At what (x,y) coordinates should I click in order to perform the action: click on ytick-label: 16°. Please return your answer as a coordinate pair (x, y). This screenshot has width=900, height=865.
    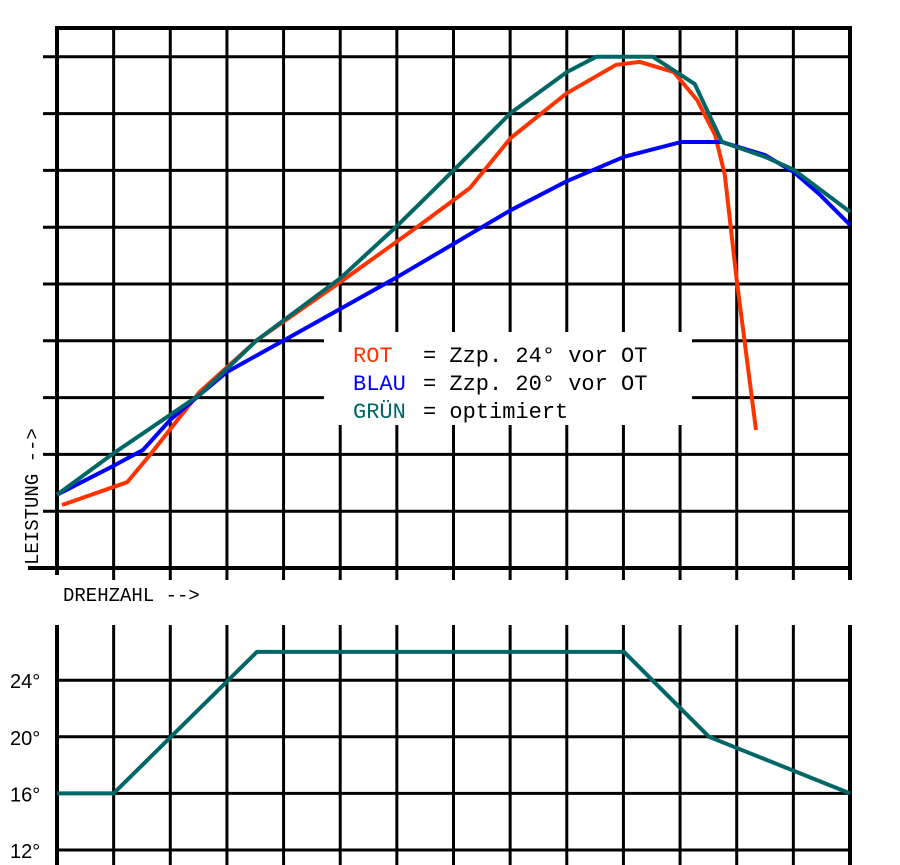
    Looking at the image, I should click on (25, 795).